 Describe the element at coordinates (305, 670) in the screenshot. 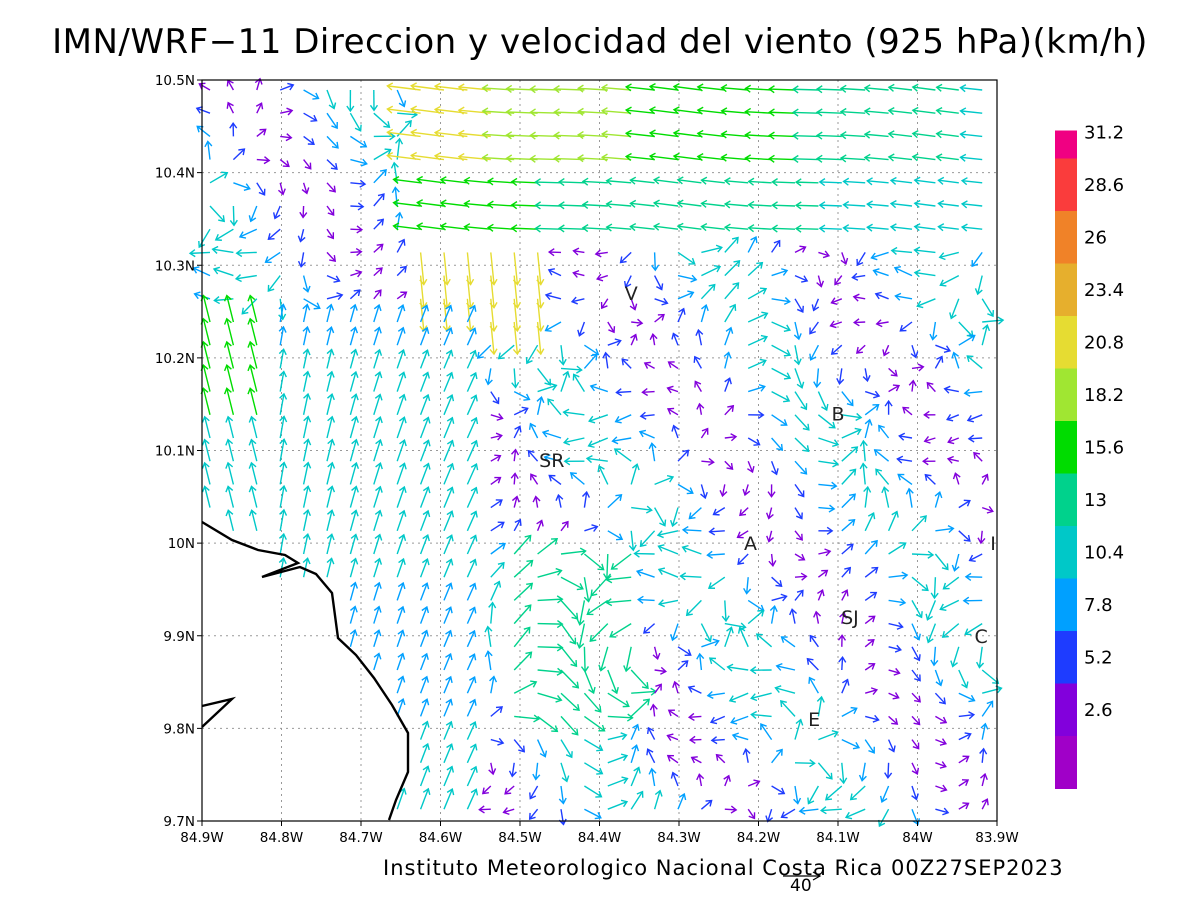

I see `coastline` at that location.